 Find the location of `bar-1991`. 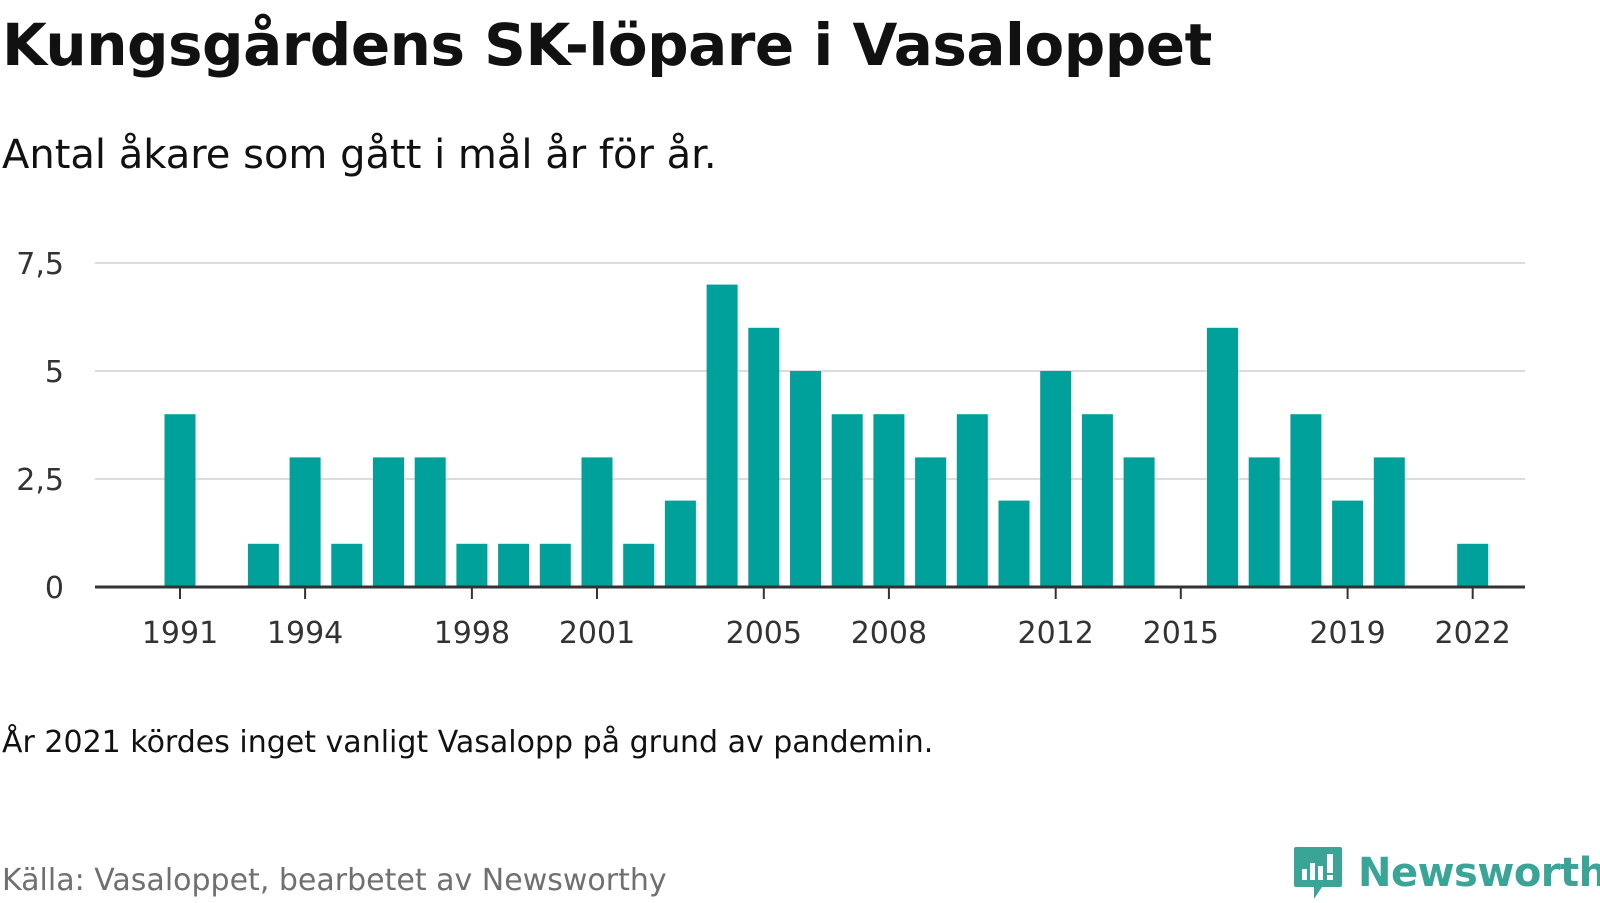

bar-1991 is located at coordinates (180, 500).